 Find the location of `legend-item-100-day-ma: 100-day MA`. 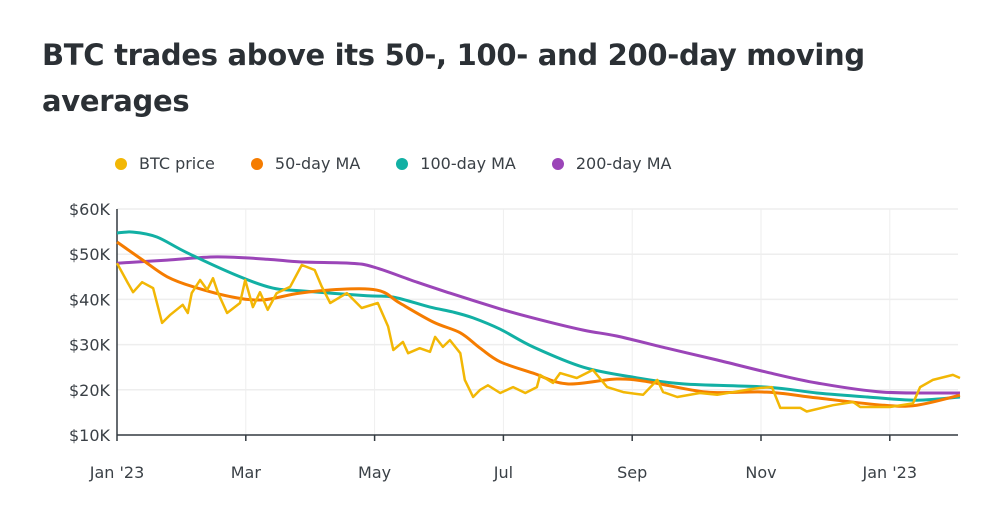

legend-item-100-day-ma: 100-day MA is located at coordinates (456, 163).